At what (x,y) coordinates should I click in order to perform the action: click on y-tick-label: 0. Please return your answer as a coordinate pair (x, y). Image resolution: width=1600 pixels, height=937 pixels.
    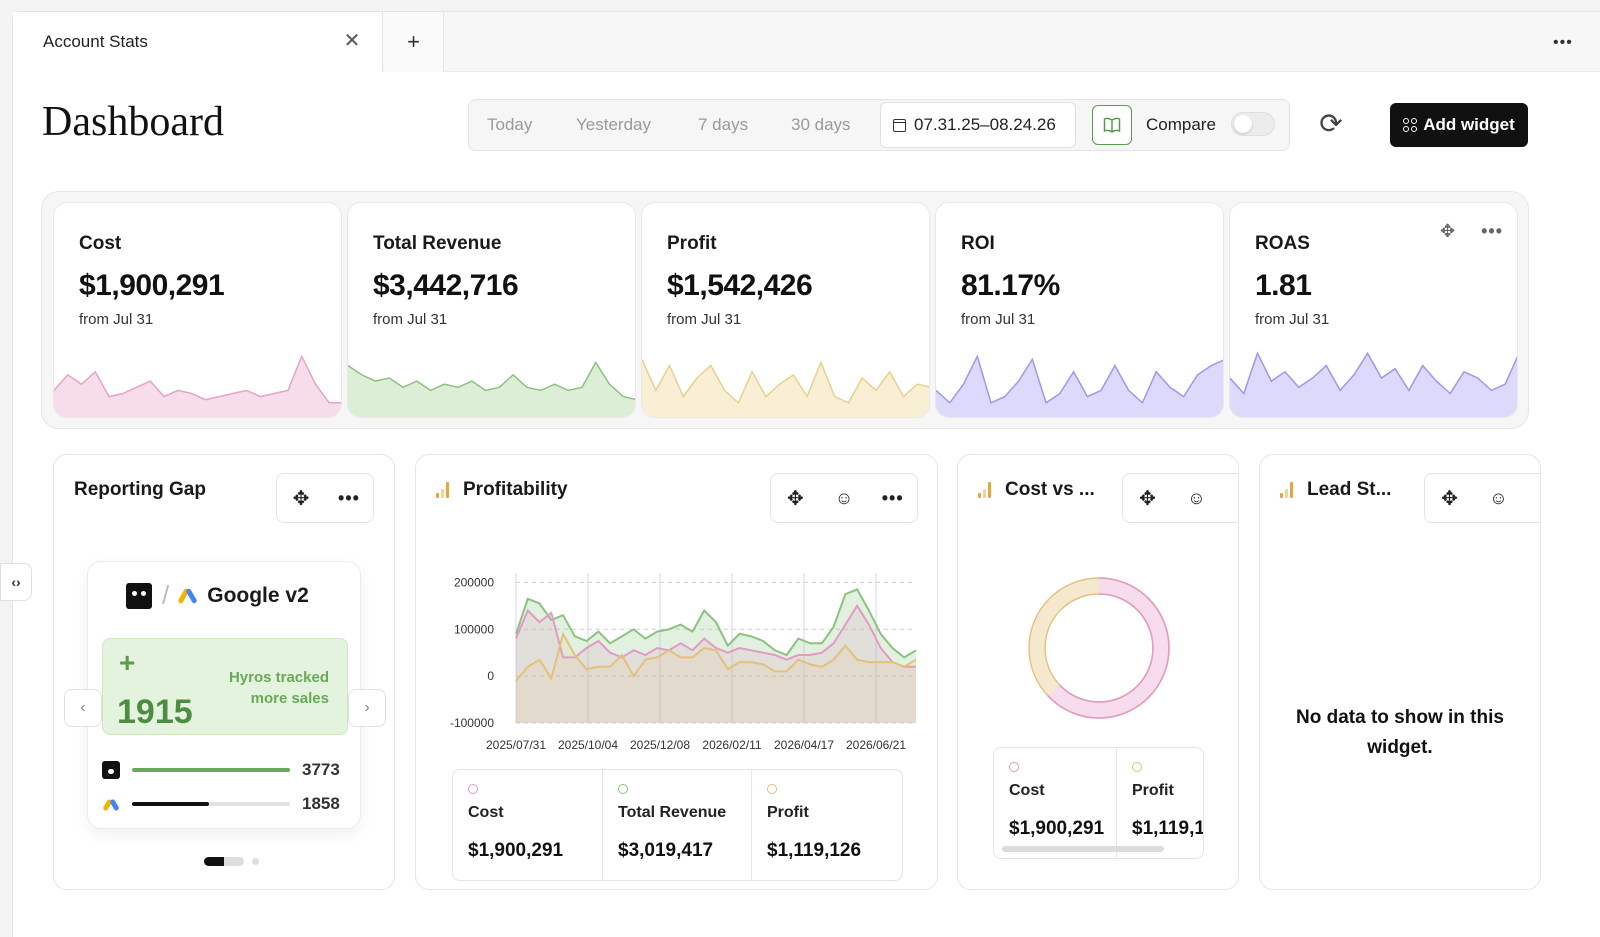
    Looking at the image, I should click on (490, 676).